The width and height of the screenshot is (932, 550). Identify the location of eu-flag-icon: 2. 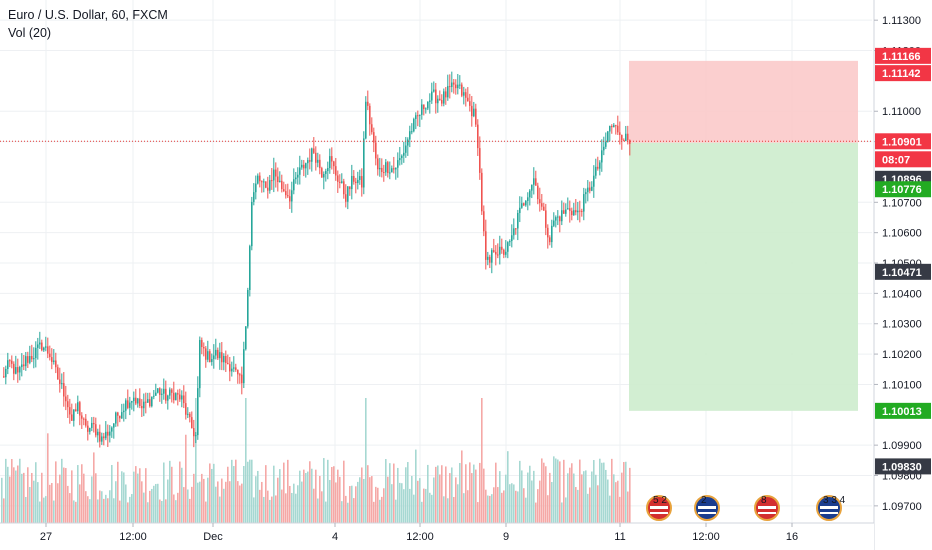
(707, 508).